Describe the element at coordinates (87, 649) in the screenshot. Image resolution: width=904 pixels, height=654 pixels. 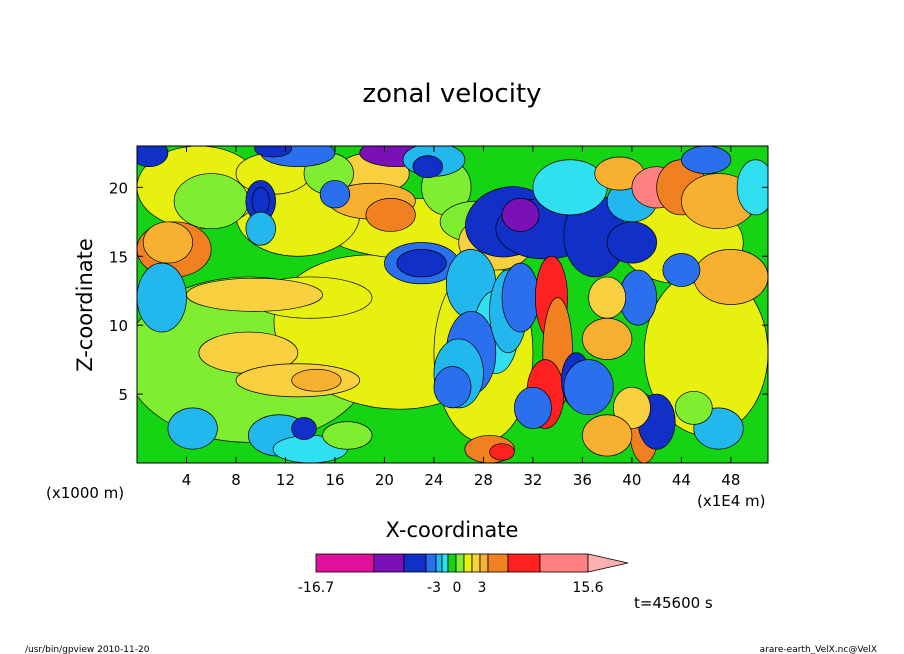
I see `footer-left: /usr/bin/gpview 2010-11-20` at that location.